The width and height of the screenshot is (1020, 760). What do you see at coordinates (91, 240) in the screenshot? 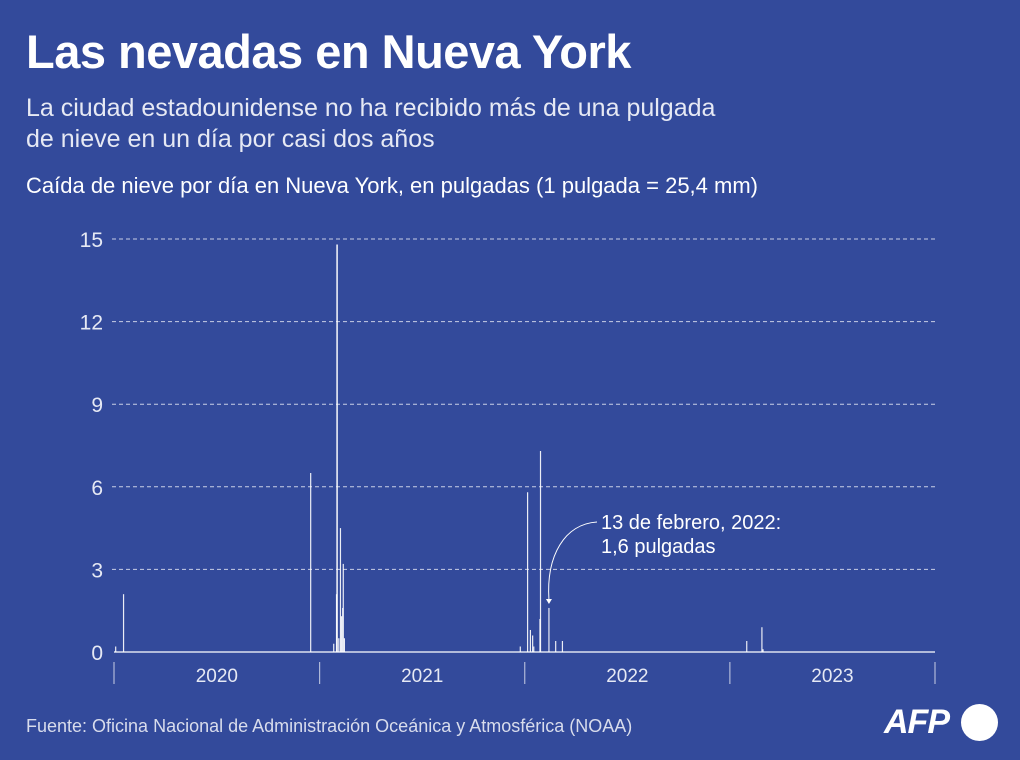
I see `y-tick-label: 15` at bounding box center [91, 240].